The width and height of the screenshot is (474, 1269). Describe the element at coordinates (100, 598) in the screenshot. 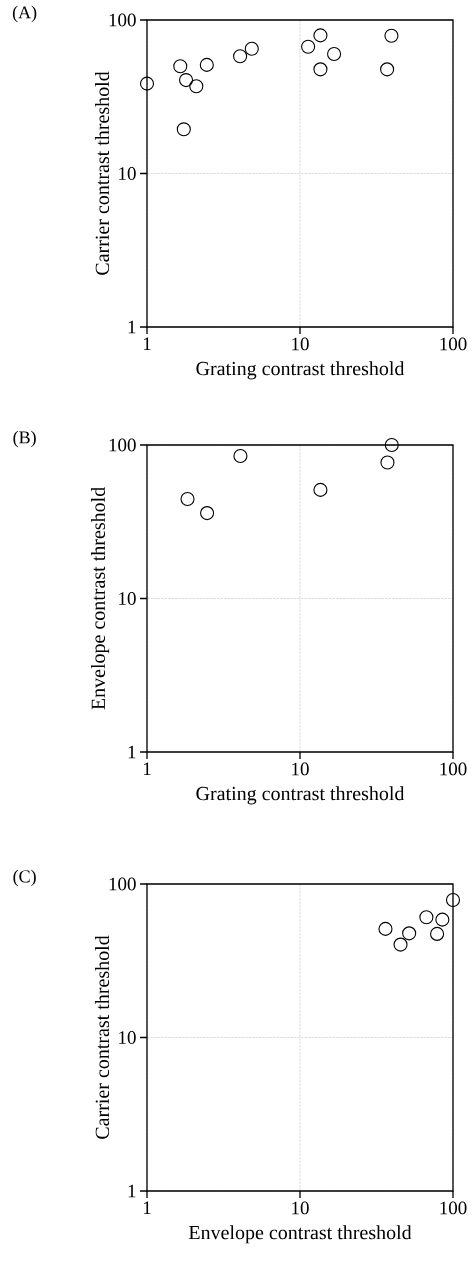

I see `y-axis-title: Envelope contrast threshold` at that location.